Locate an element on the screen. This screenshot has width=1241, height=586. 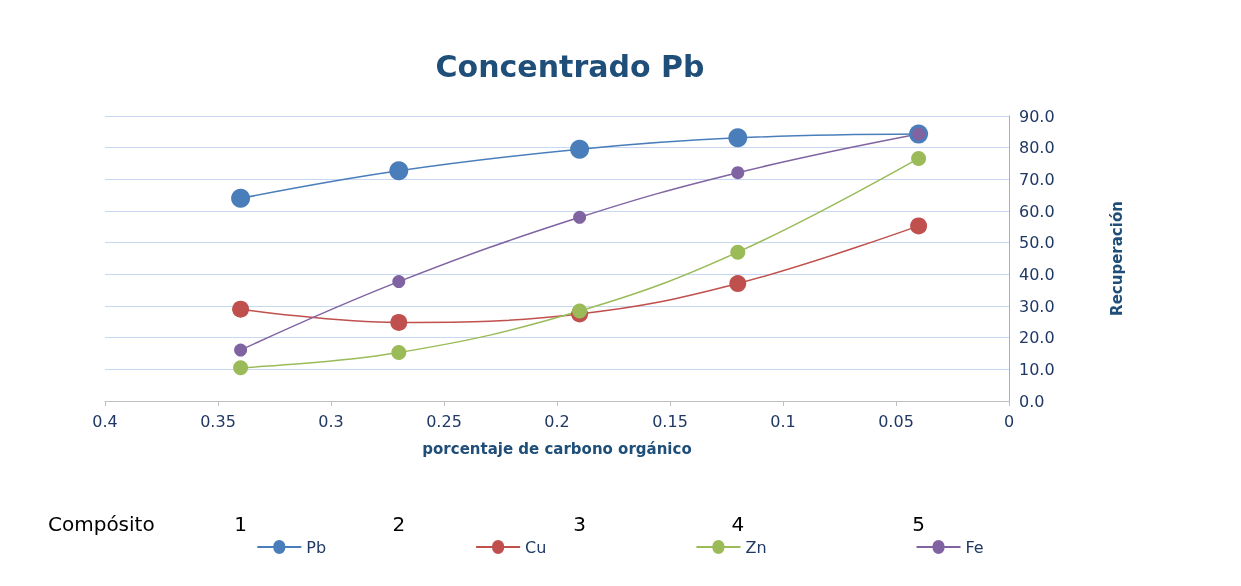
text: 1 is located at coordinates (240, 524).